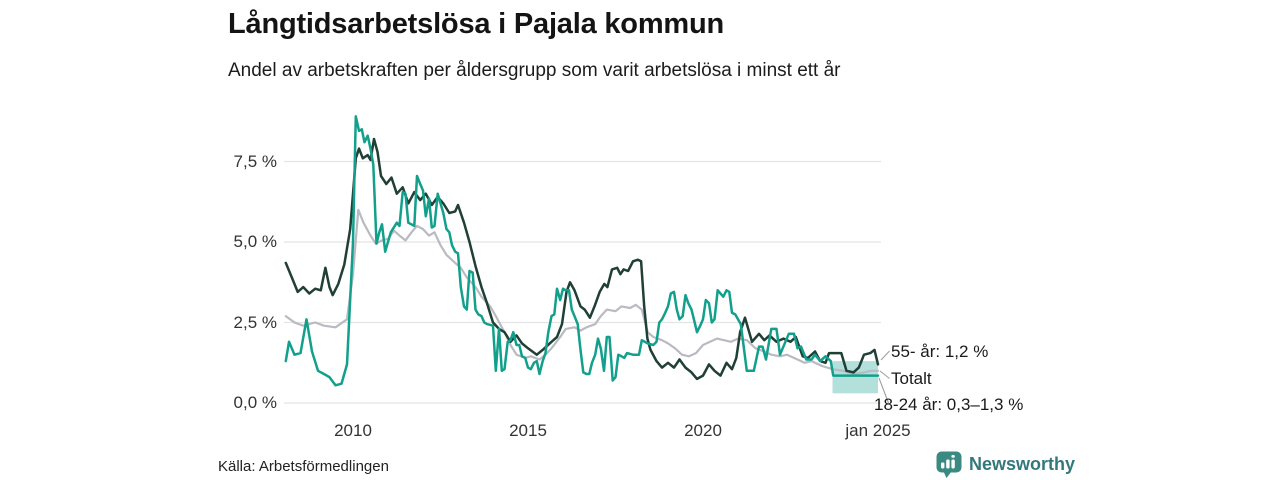 Image resolution: width=1280 pixels, height=480 pixels. What do you see at coordinates (255, 161) in the screenshot?
I see `y-tick-label: 7,5 %` at bounding box center [255, 161].